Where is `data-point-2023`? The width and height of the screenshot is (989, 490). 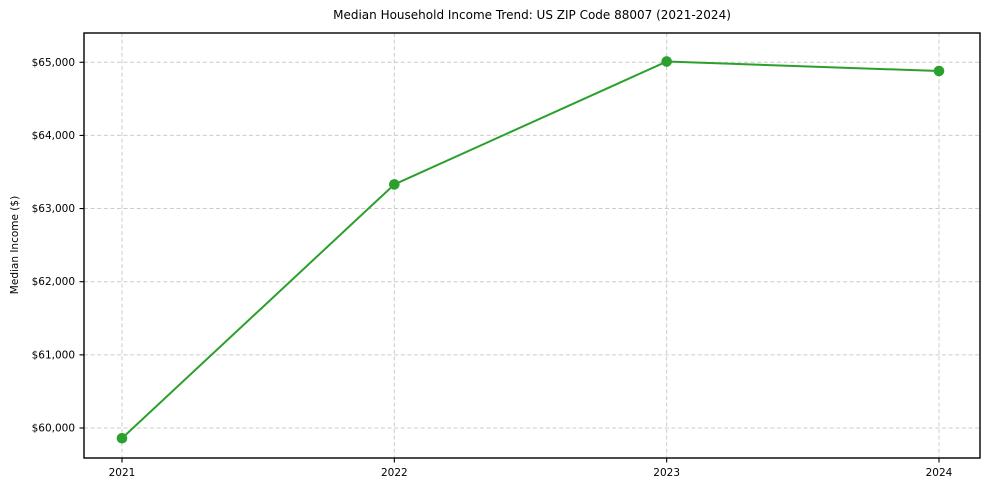
data-point-2023 is located at coordinates (666, 61).